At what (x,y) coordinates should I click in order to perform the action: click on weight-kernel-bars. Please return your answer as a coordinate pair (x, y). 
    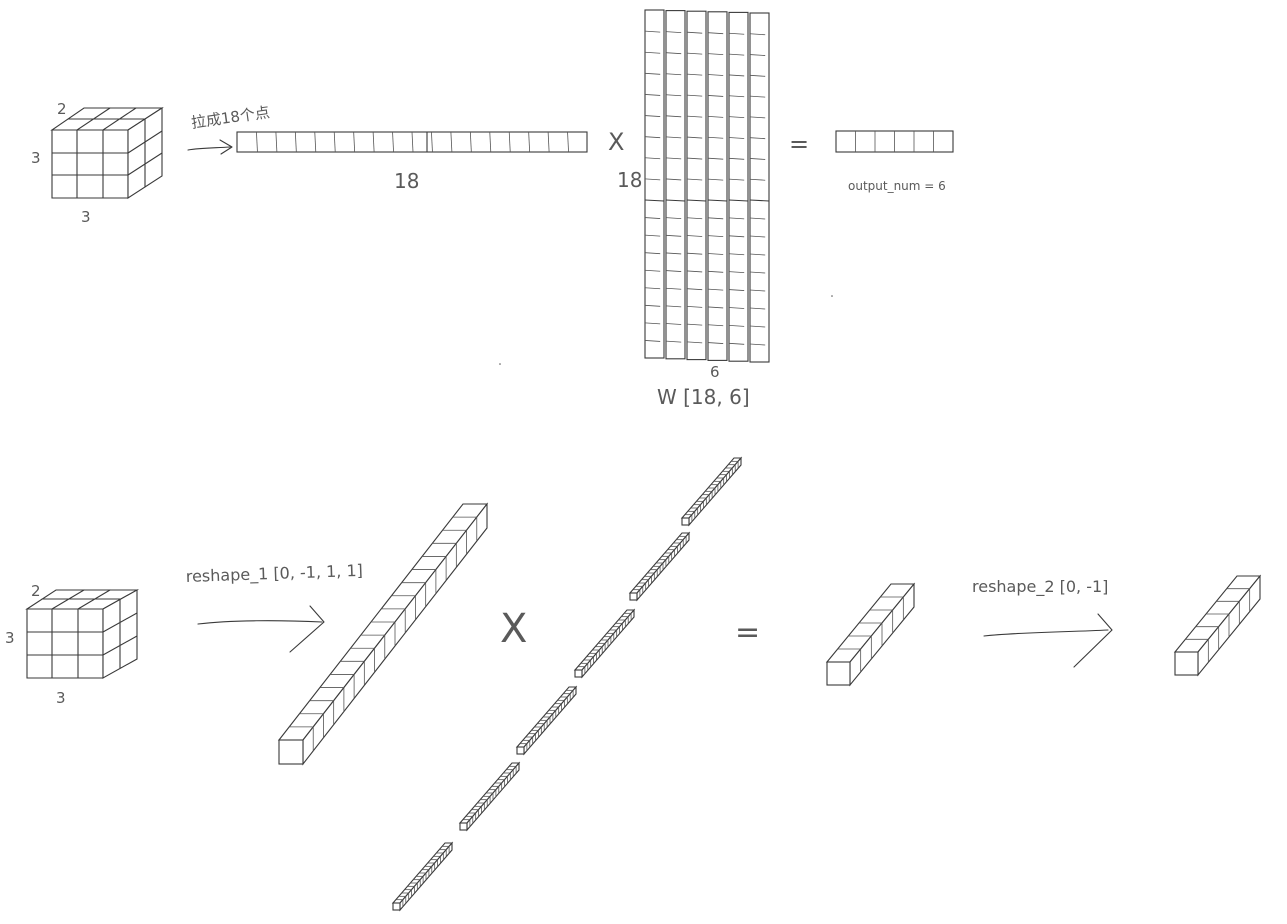
    Looking at the image, I should click on (567, 684).